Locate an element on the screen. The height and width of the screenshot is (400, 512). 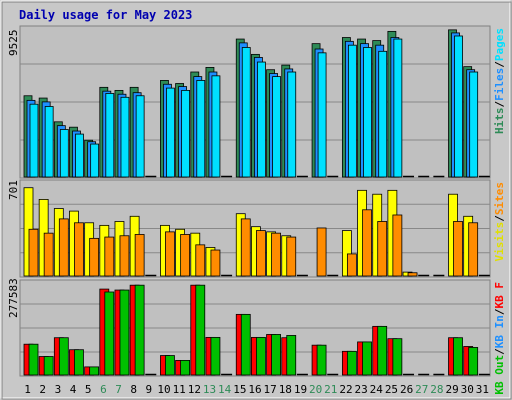
middle-legend: Visits/Sites is located at coordinates (499, 222).